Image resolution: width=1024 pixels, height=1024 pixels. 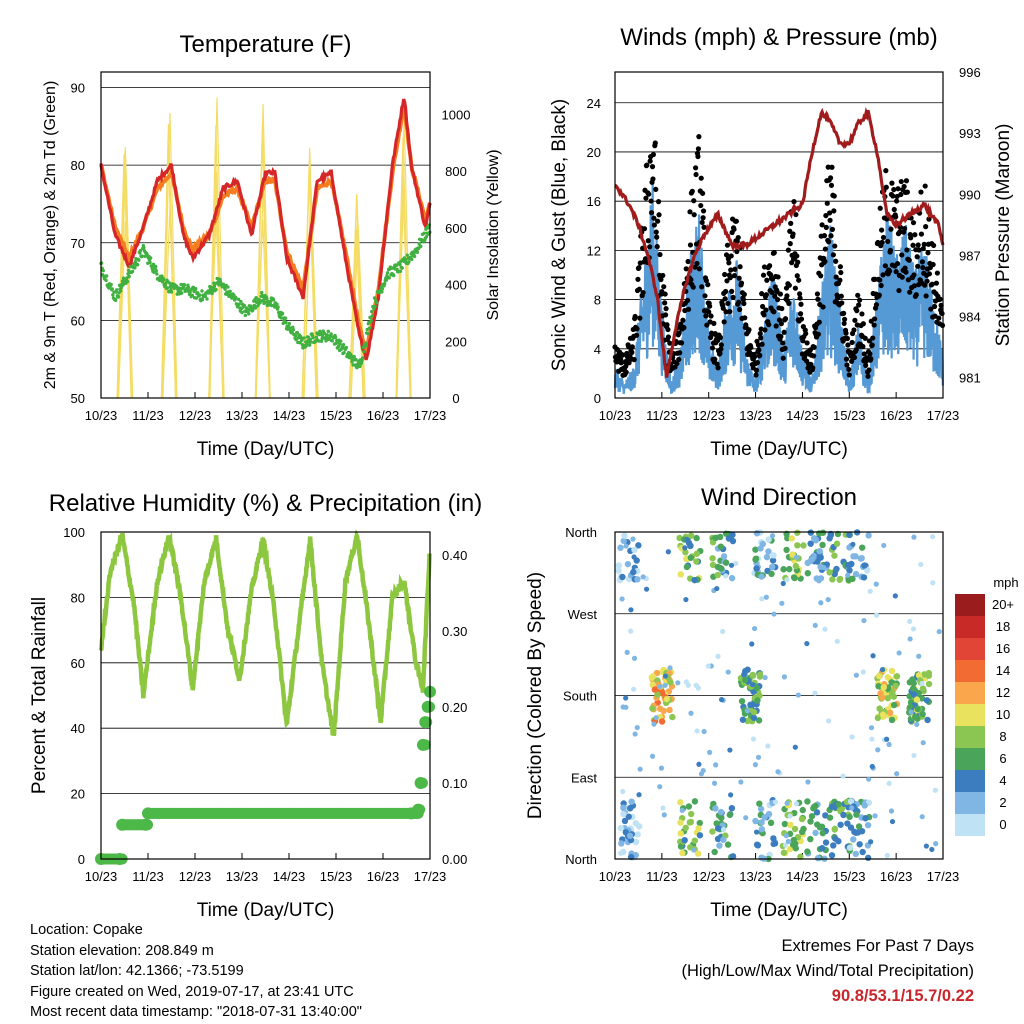 What do you see at coordinates (970, 825) in the screenshot?
I see `colorbar-swatch` at bounding box center [970, 825].